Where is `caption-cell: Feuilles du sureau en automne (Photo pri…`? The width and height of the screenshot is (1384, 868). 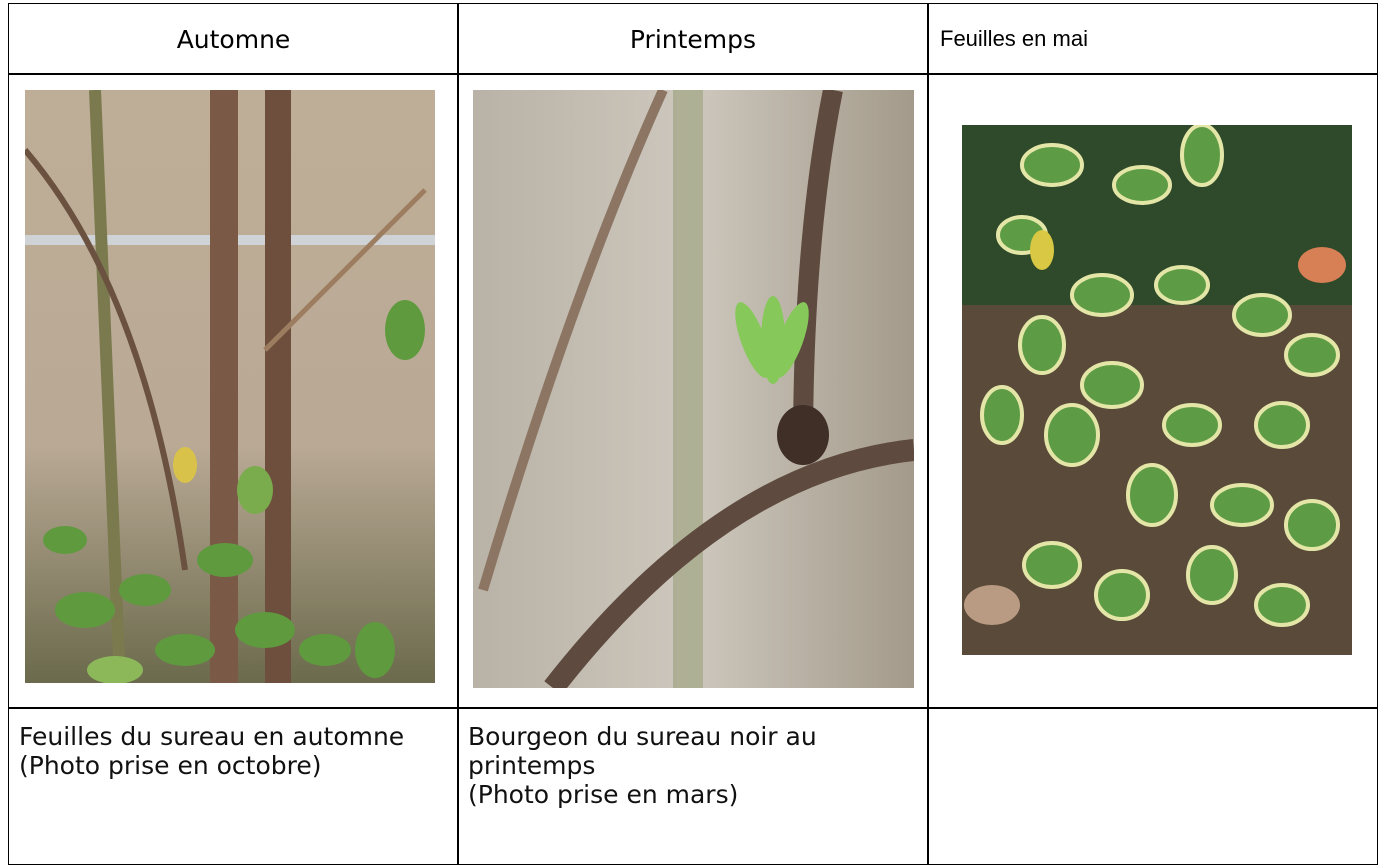 caption-cell: Feuilles du sureau en automne (Photo pri… is located at coordinates (233, 786).